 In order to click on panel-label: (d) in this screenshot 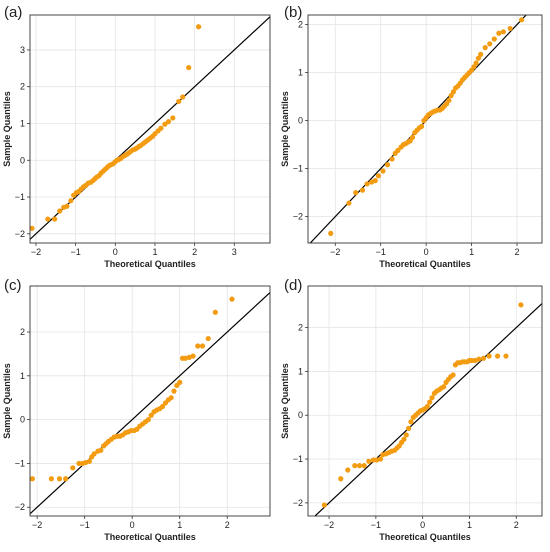, I will do `click(293, 285)`.